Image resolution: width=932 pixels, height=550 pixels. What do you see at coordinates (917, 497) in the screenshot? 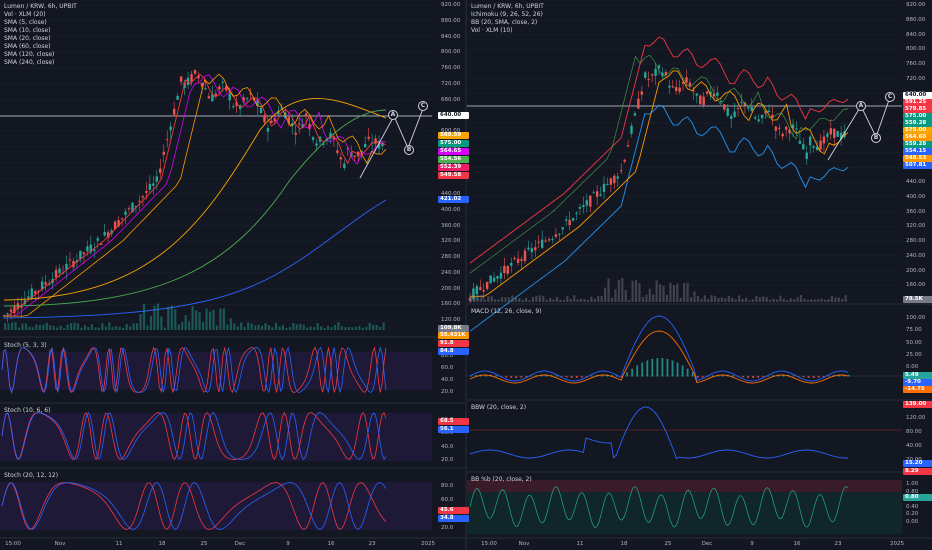
I see `bbb-value-label: 0.80` at bounding box center [917, 497].